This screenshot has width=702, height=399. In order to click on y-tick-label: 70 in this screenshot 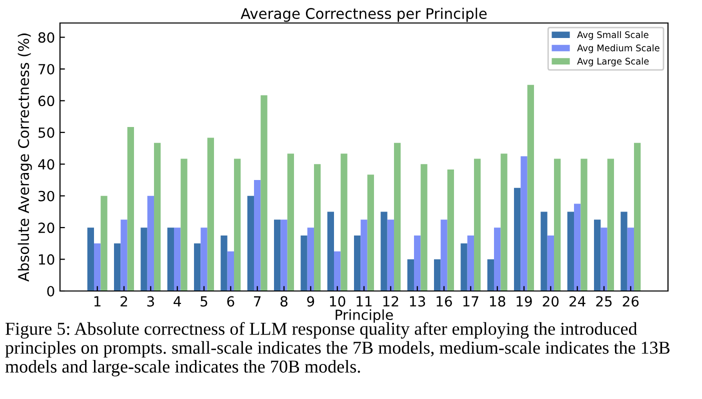, I will do `click(46, 69)`.